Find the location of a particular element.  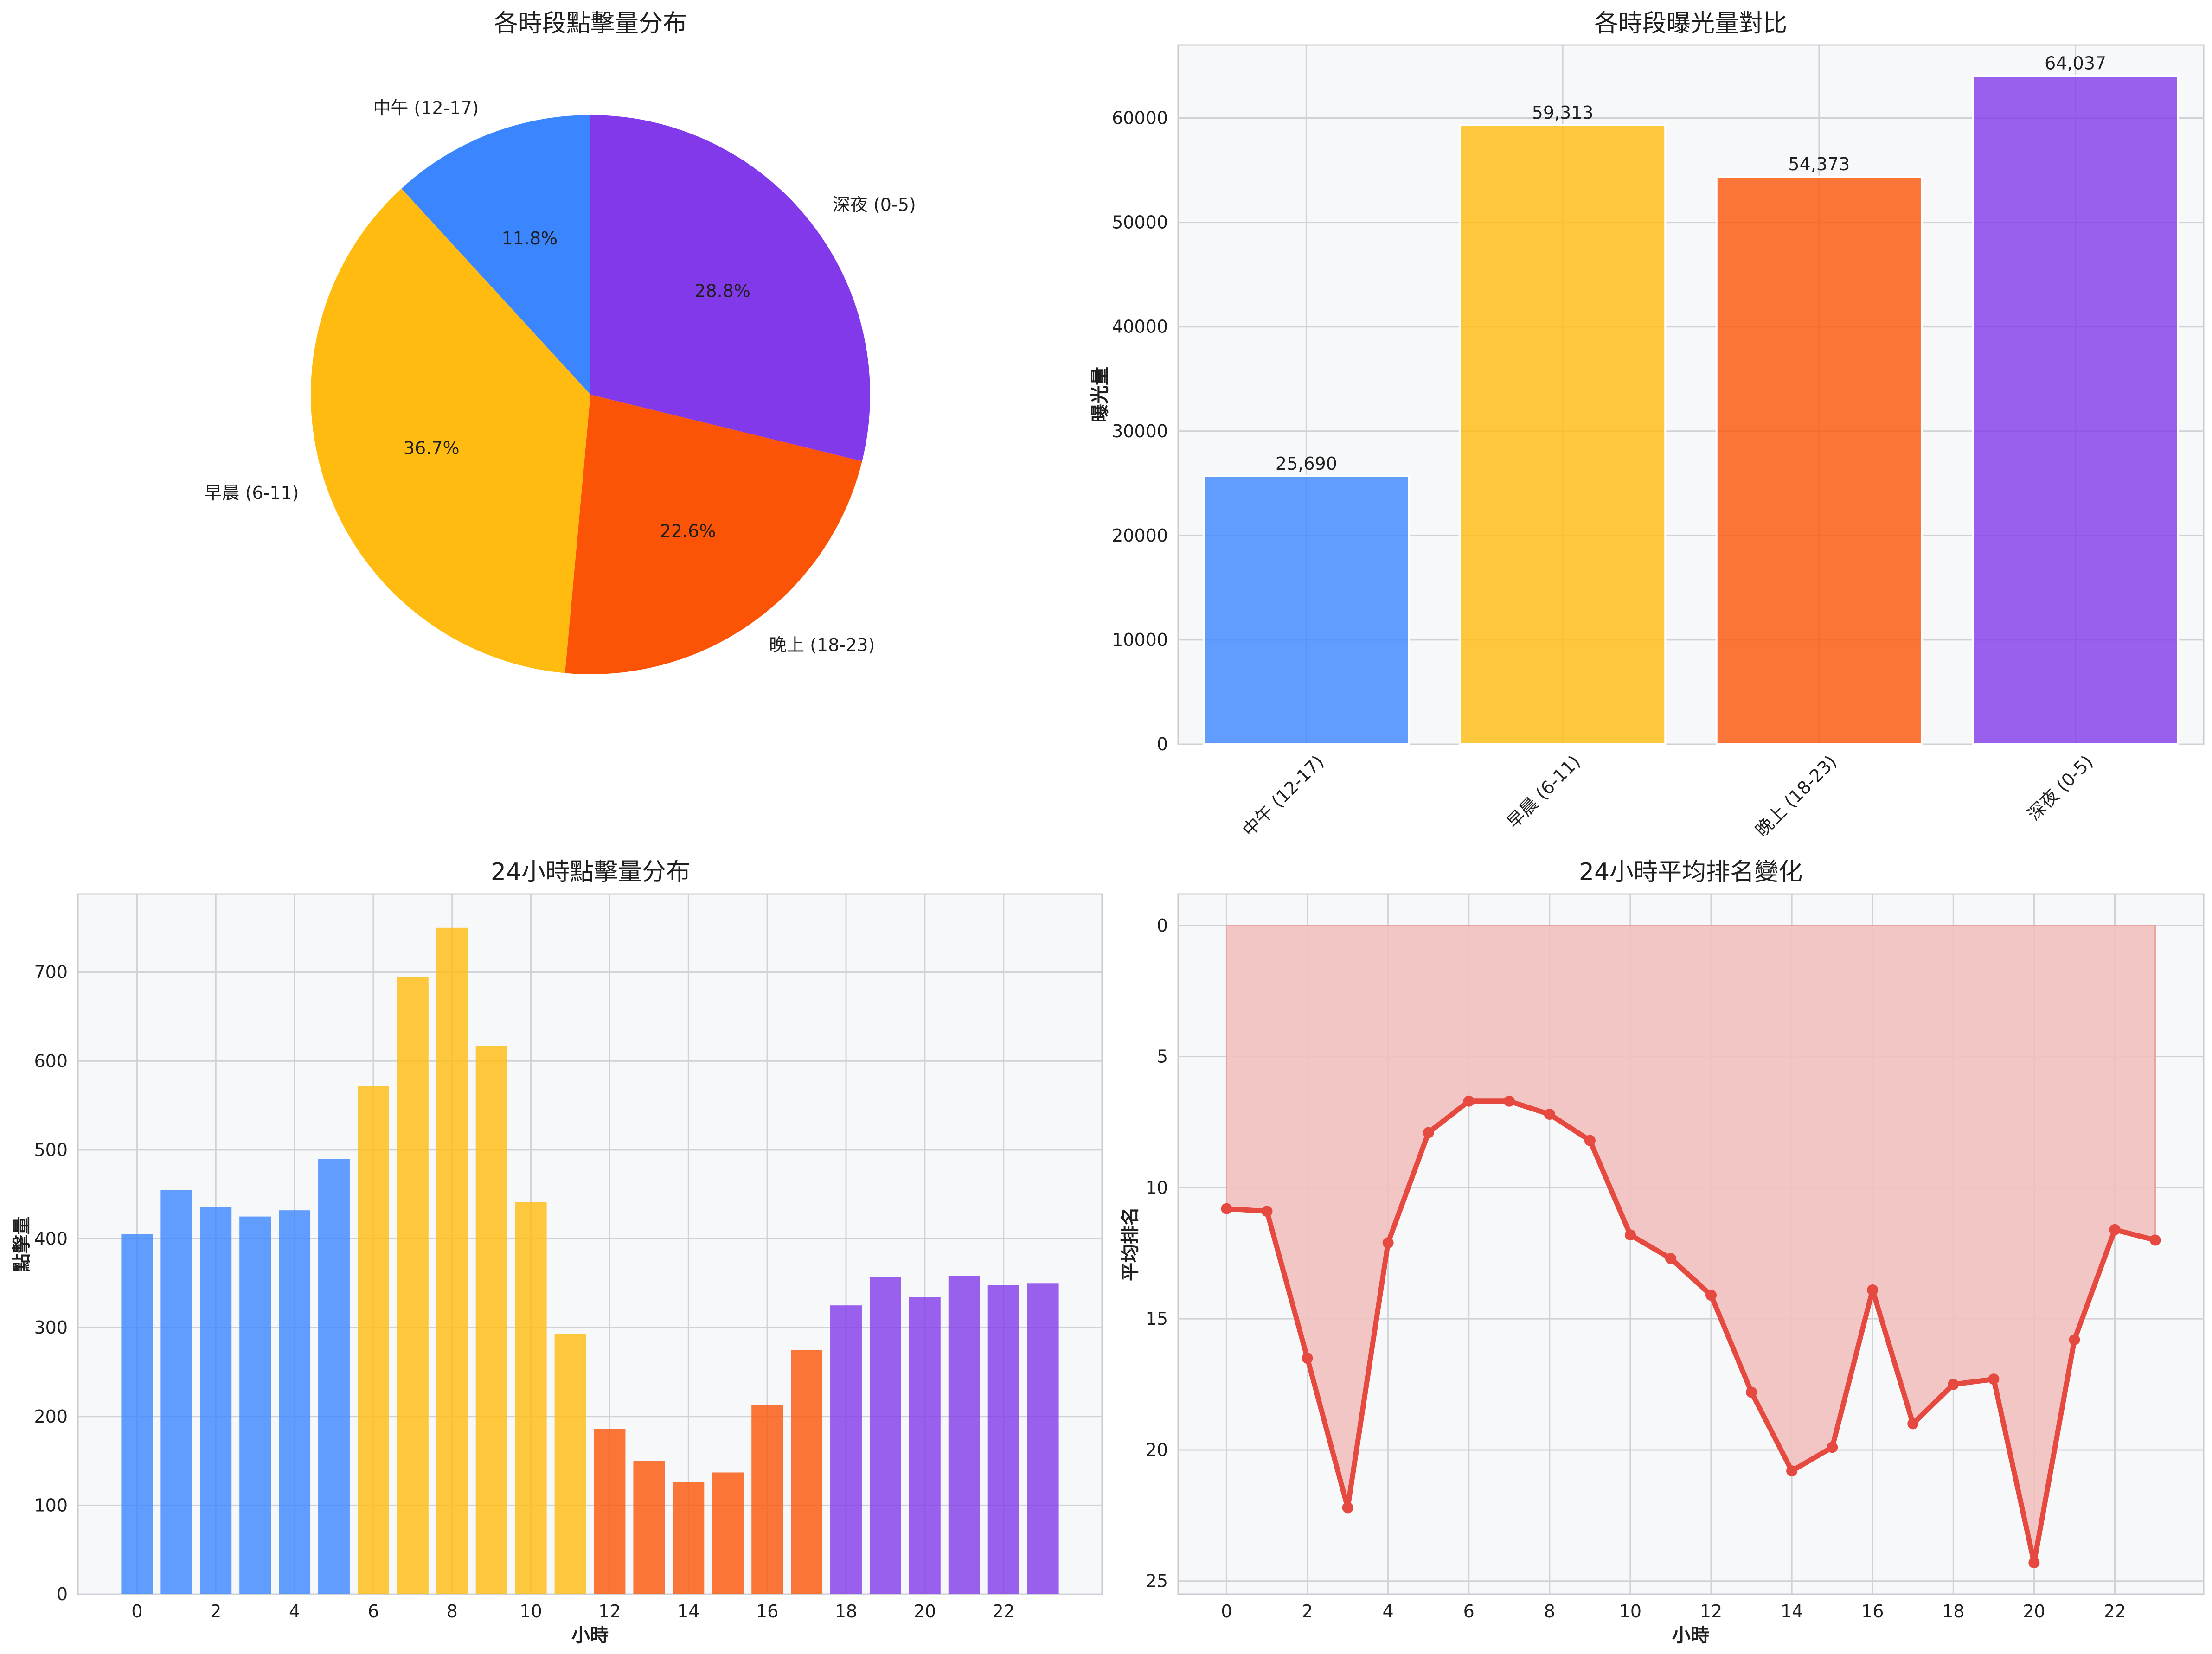

y-tick-label: 20000 is located at coordinates (1140, 535).